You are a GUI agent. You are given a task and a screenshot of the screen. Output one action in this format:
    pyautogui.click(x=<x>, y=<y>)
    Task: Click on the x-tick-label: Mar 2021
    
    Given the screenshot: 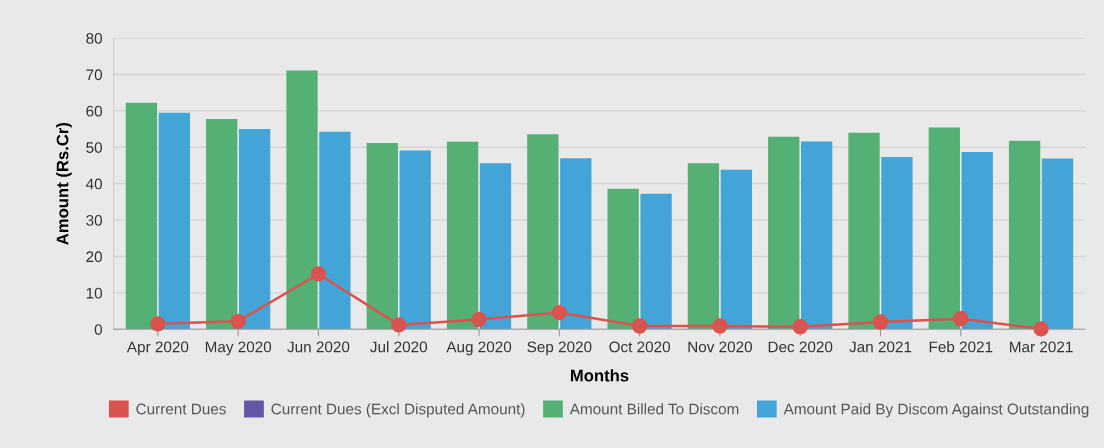 What is the action you would take?
    pyautogui.click(x=1041, y=347)
    